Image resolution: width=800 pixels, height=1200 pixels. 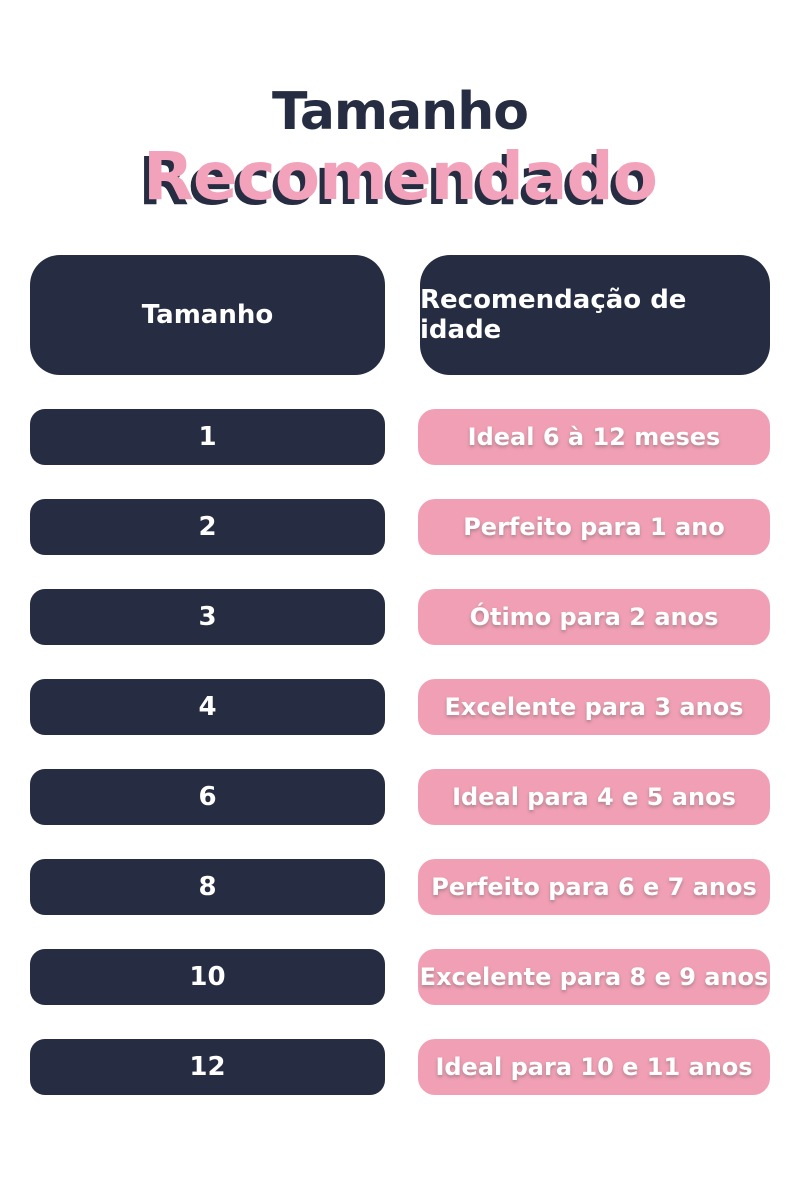 I want to click on table-row: 8 Perfeito para 6 e 7 anos, so click(x=400, y=887).